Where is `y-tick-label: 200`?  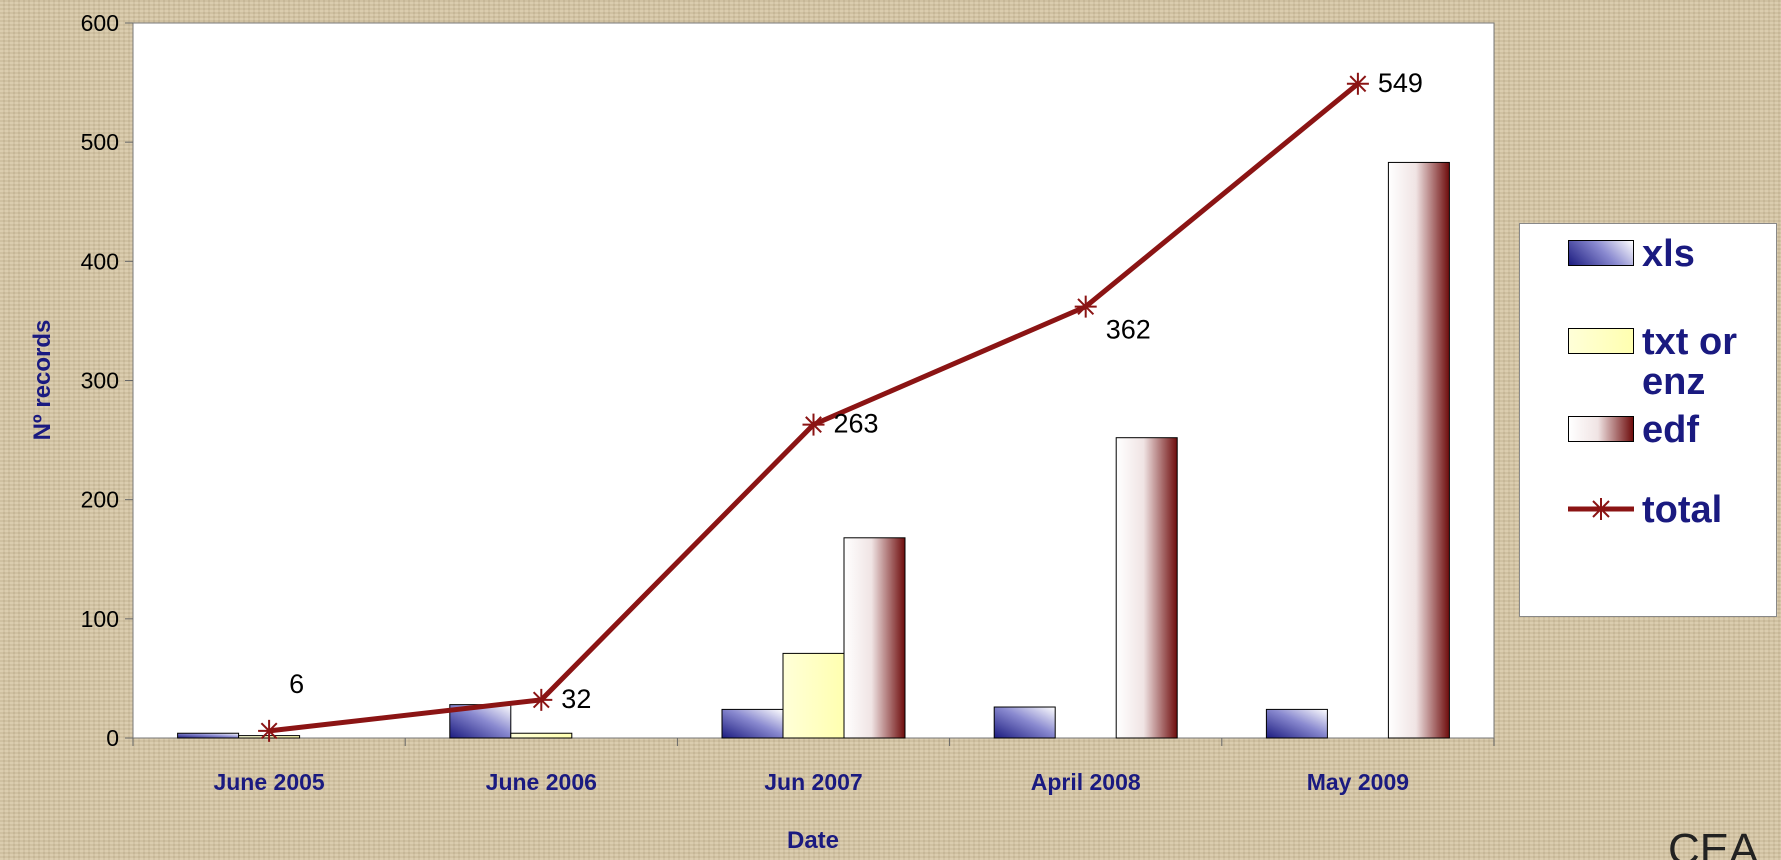 y-tick-label: 200 is located at coordinates (100, 500).